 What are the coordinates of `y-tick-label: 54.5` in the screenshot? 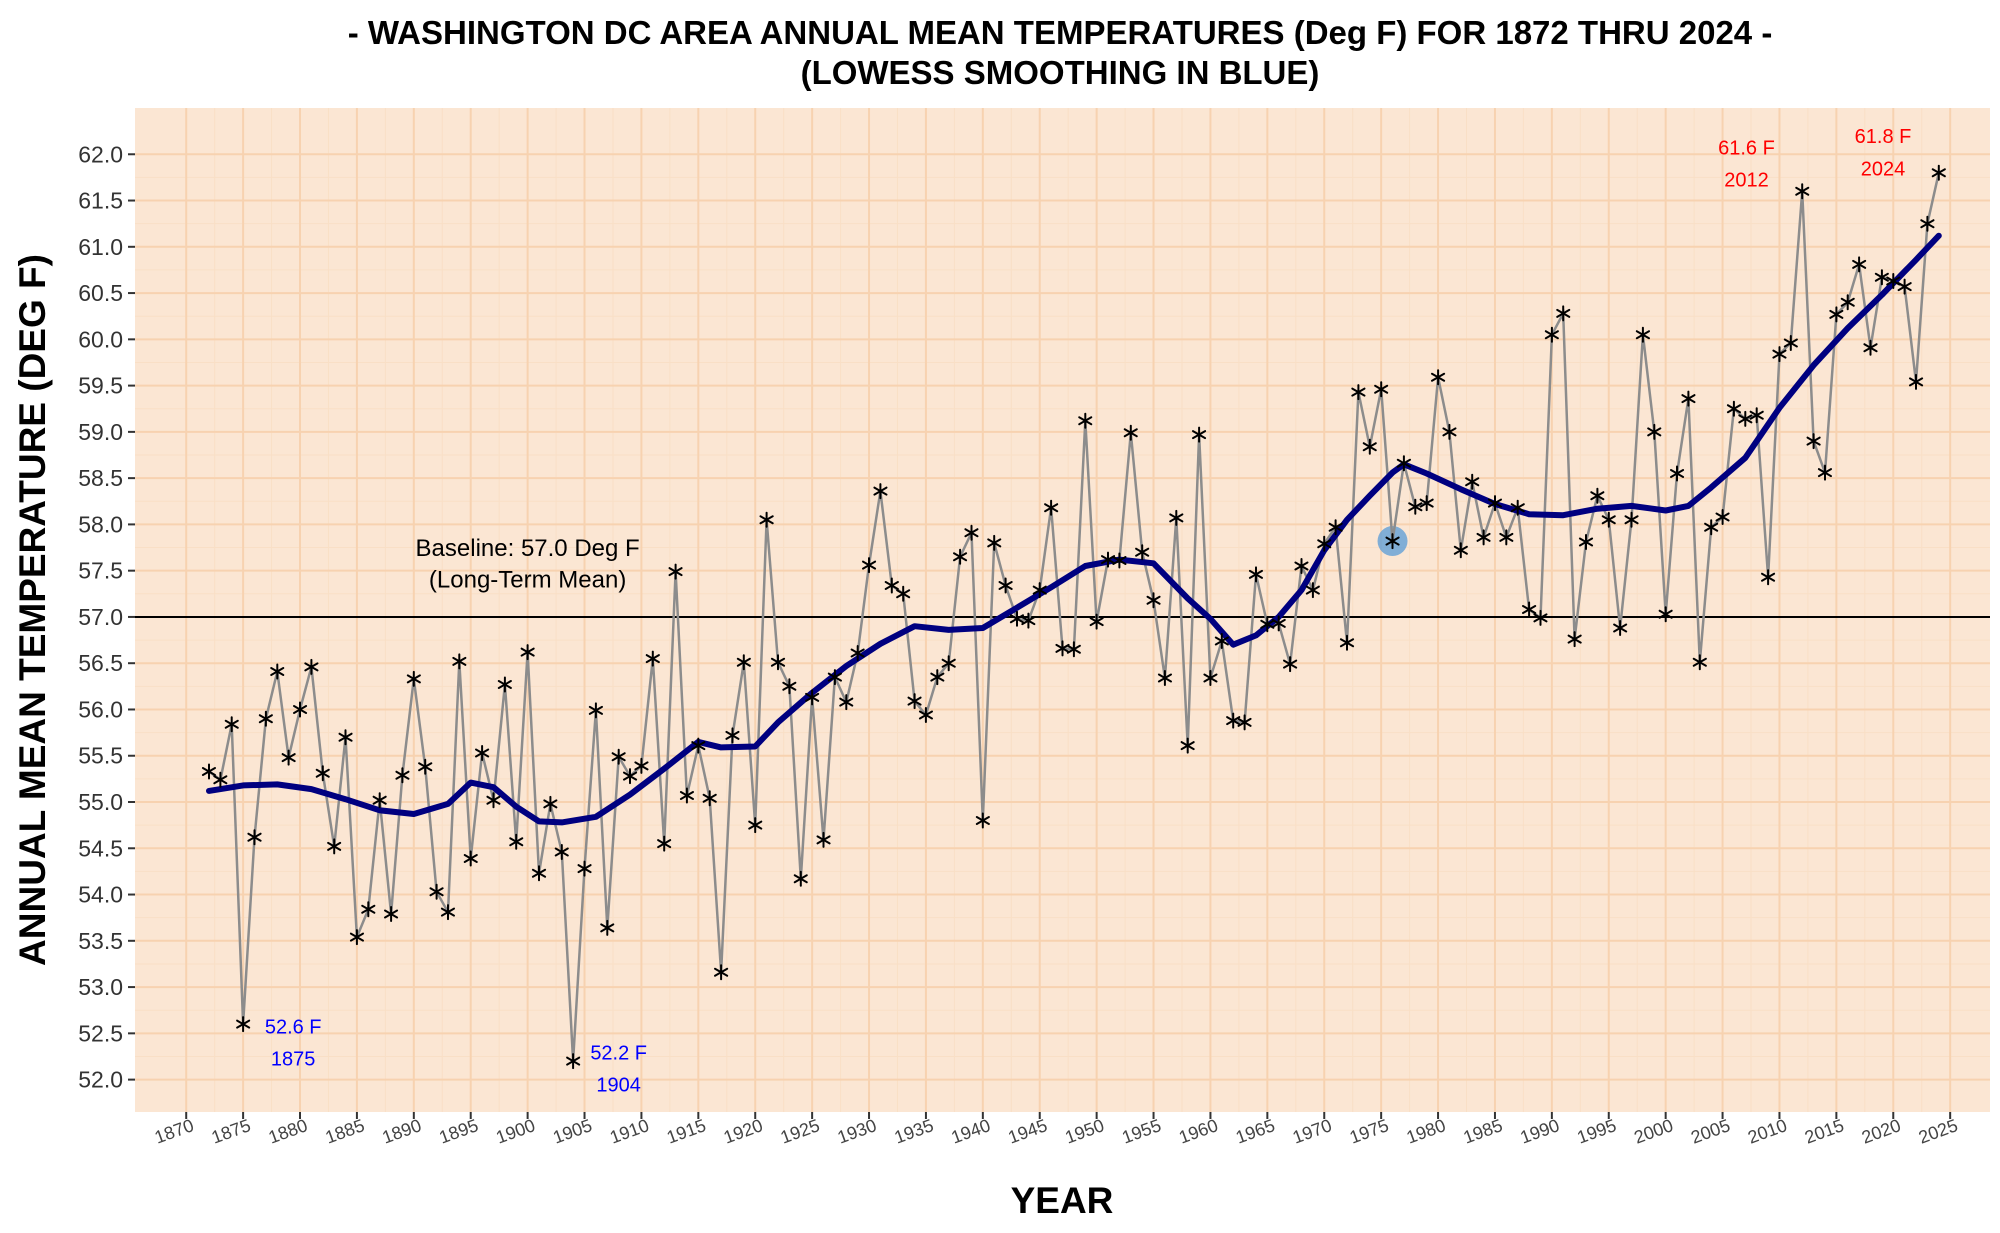 It's located at (100, 848).